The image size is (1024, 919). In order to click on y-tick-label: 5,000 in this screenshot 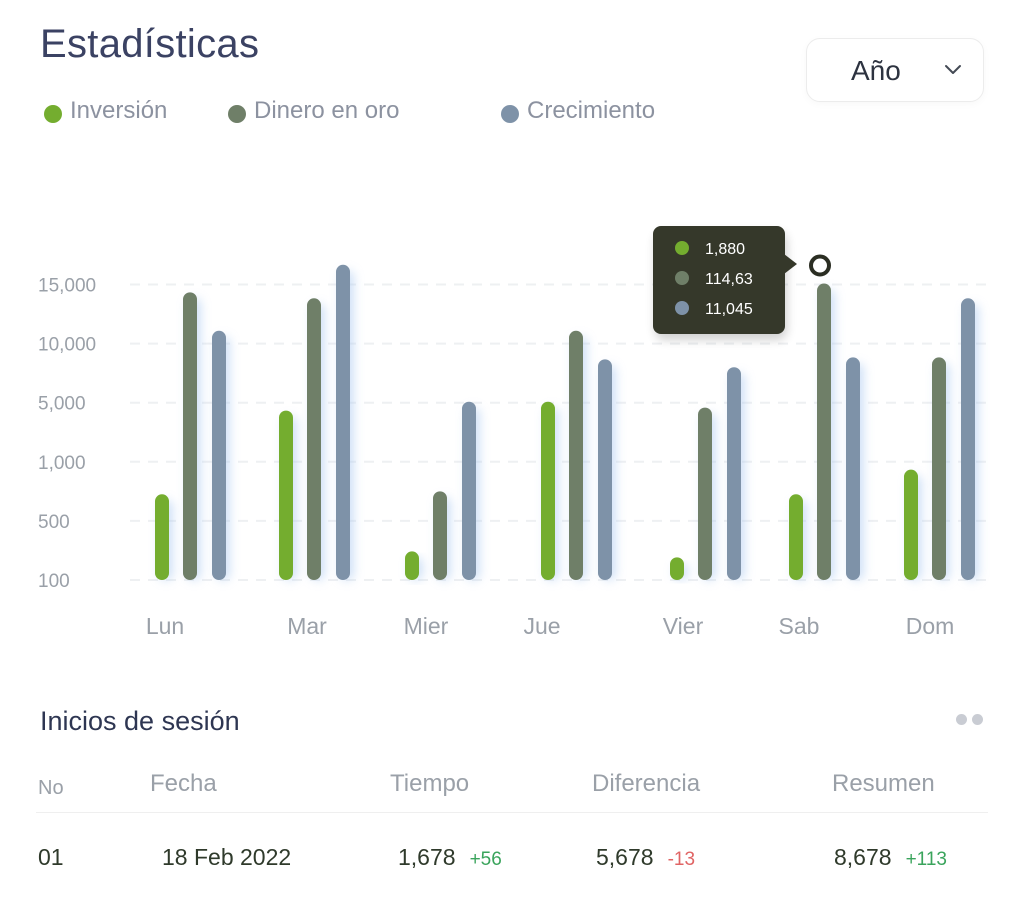, I will do `click(62, 404)`.